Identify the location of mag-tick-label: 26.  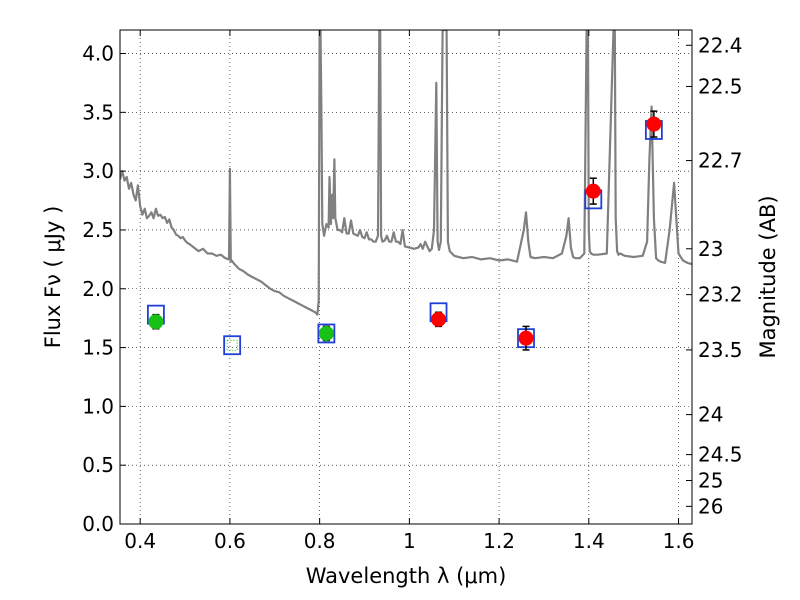
(710, 506).